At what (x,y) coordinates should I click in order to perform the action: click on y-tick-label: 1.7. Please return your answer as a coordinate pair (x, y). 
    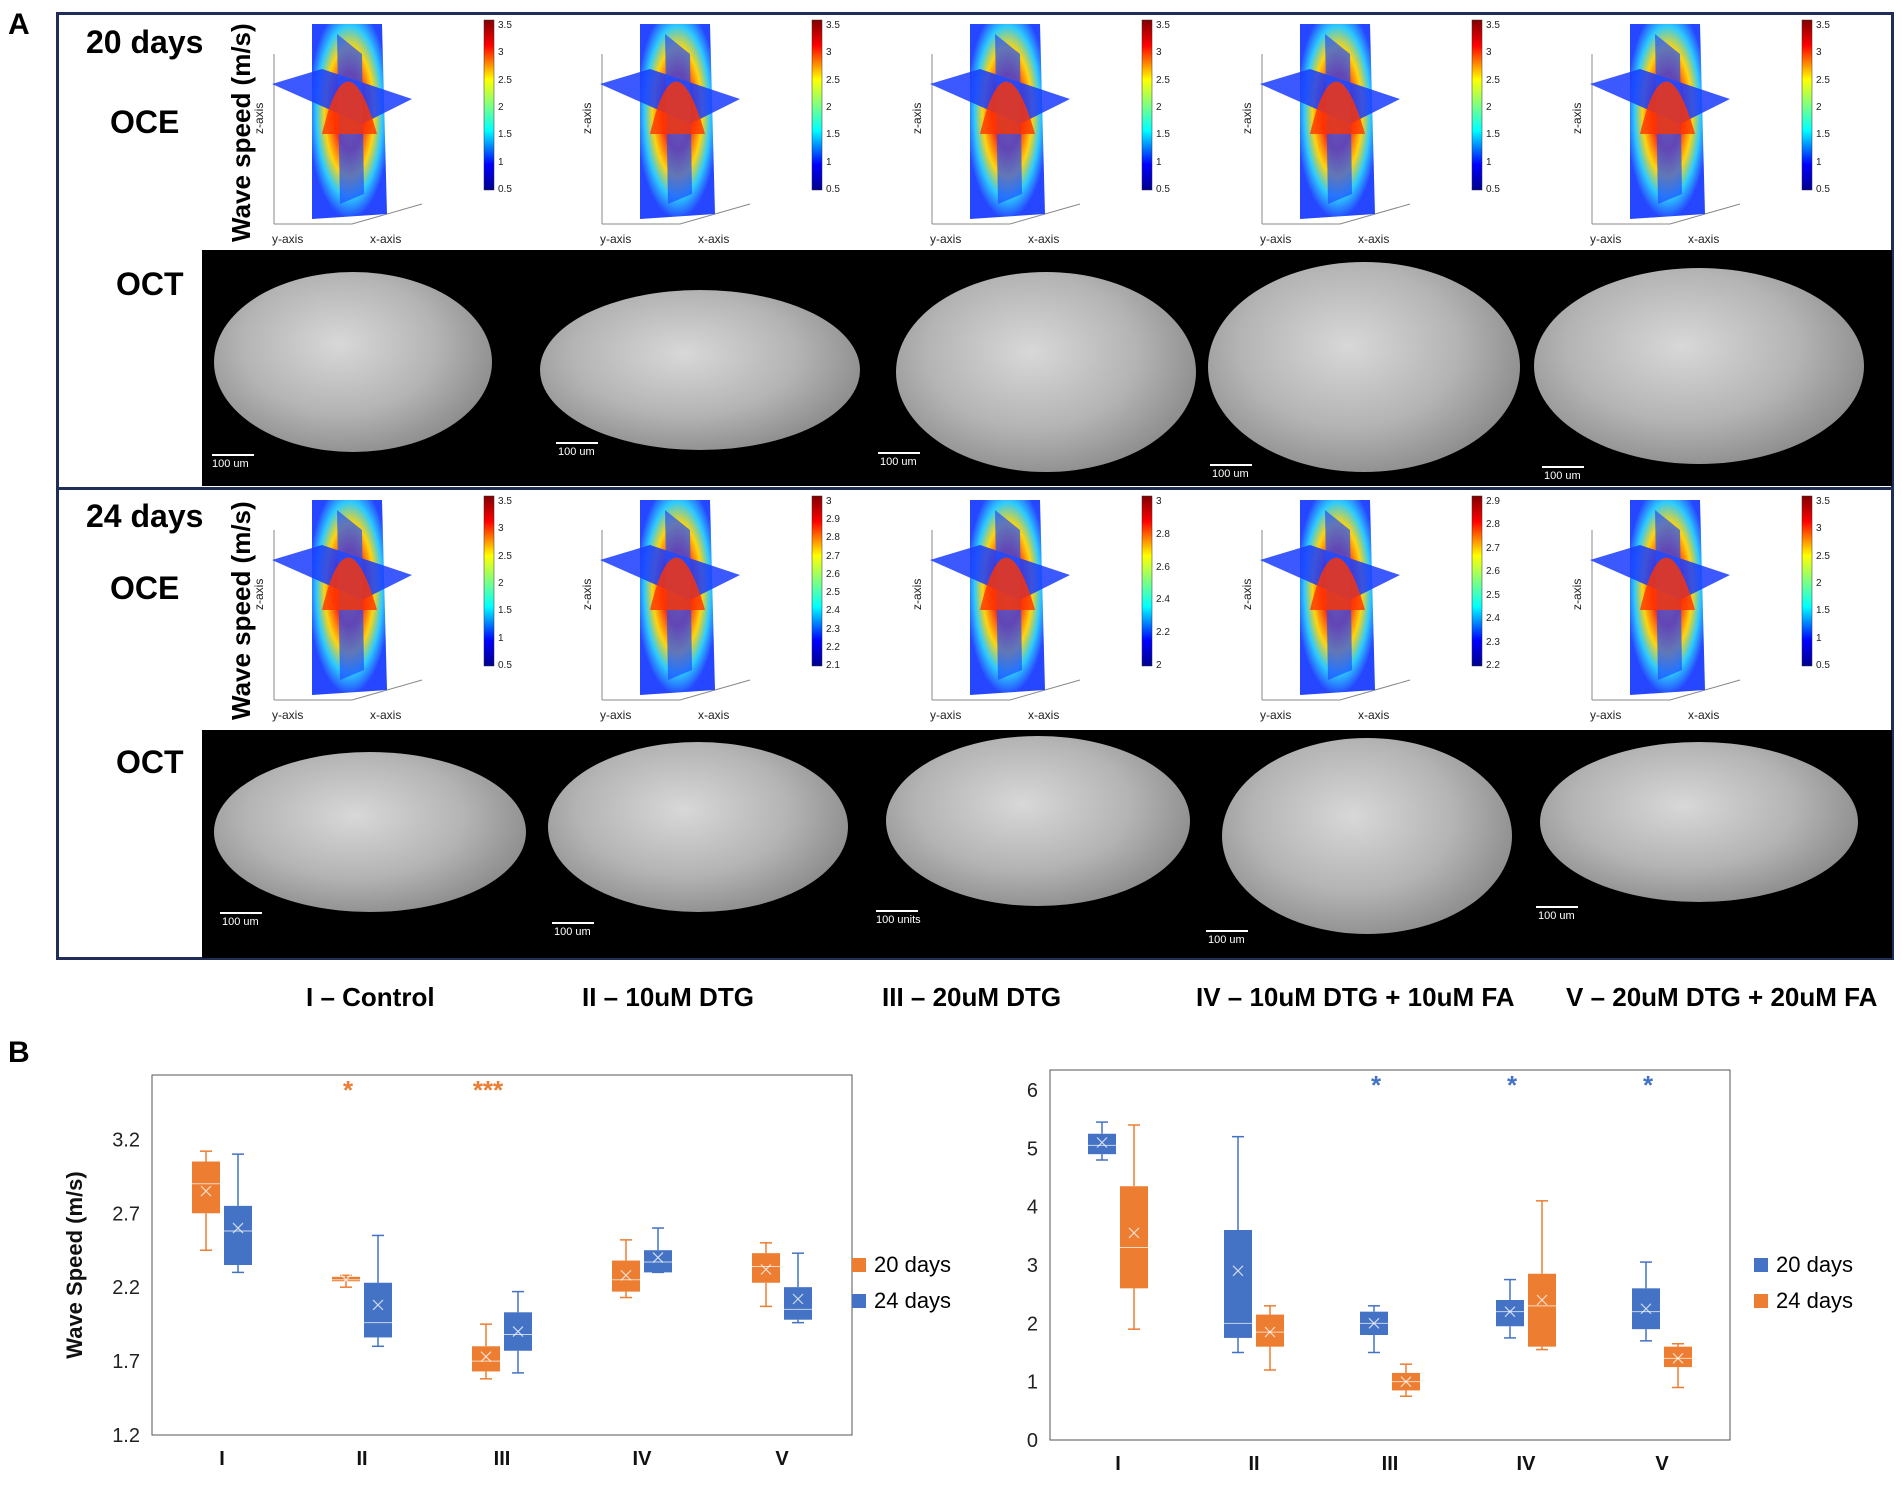
    Looking at the image, I should click on (126, 1362).